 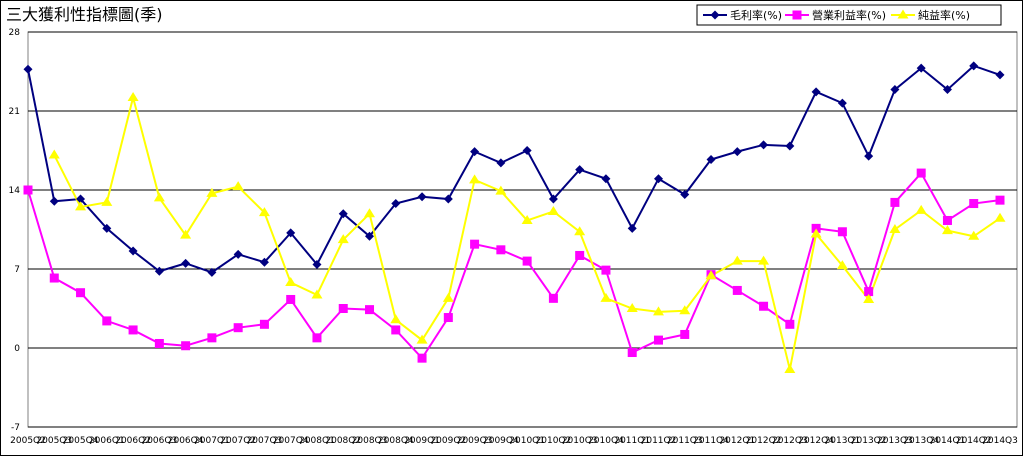 What do you see at coordinates (15, 191) in the screenshot?
I see `y-tick-label: 14` at bounding box center [15, 191].